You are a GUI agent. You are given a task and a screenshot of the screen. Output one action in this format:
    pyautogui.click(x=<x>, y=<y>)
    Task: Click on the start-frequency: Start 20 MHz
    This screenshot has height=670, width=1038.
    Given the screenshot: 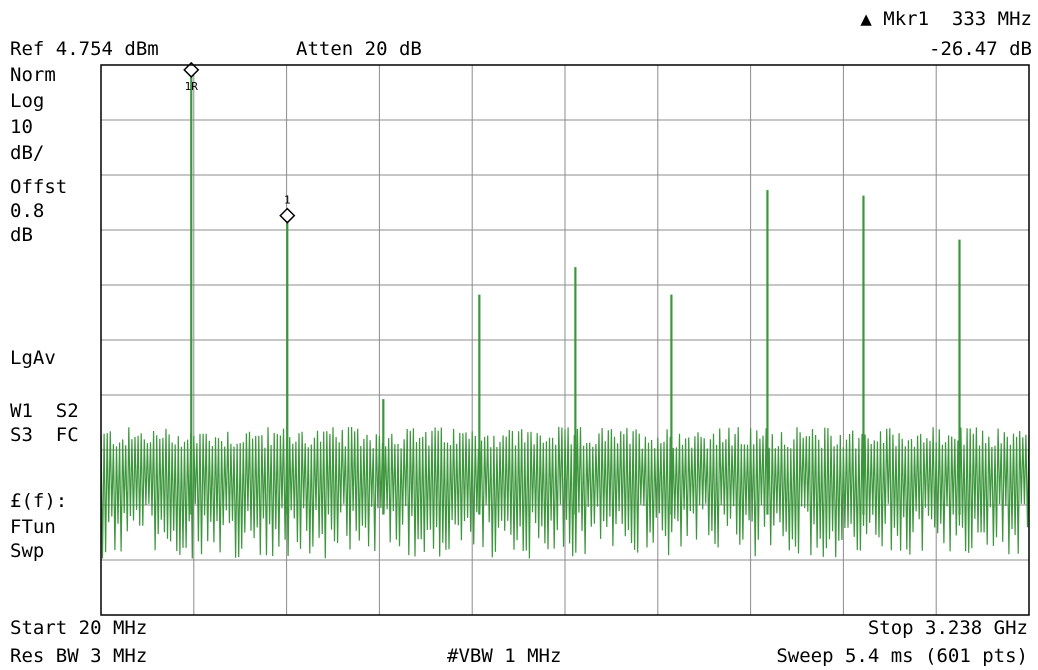 What is the action you would take?
    pyautogui.click(x=79, y=628)
    